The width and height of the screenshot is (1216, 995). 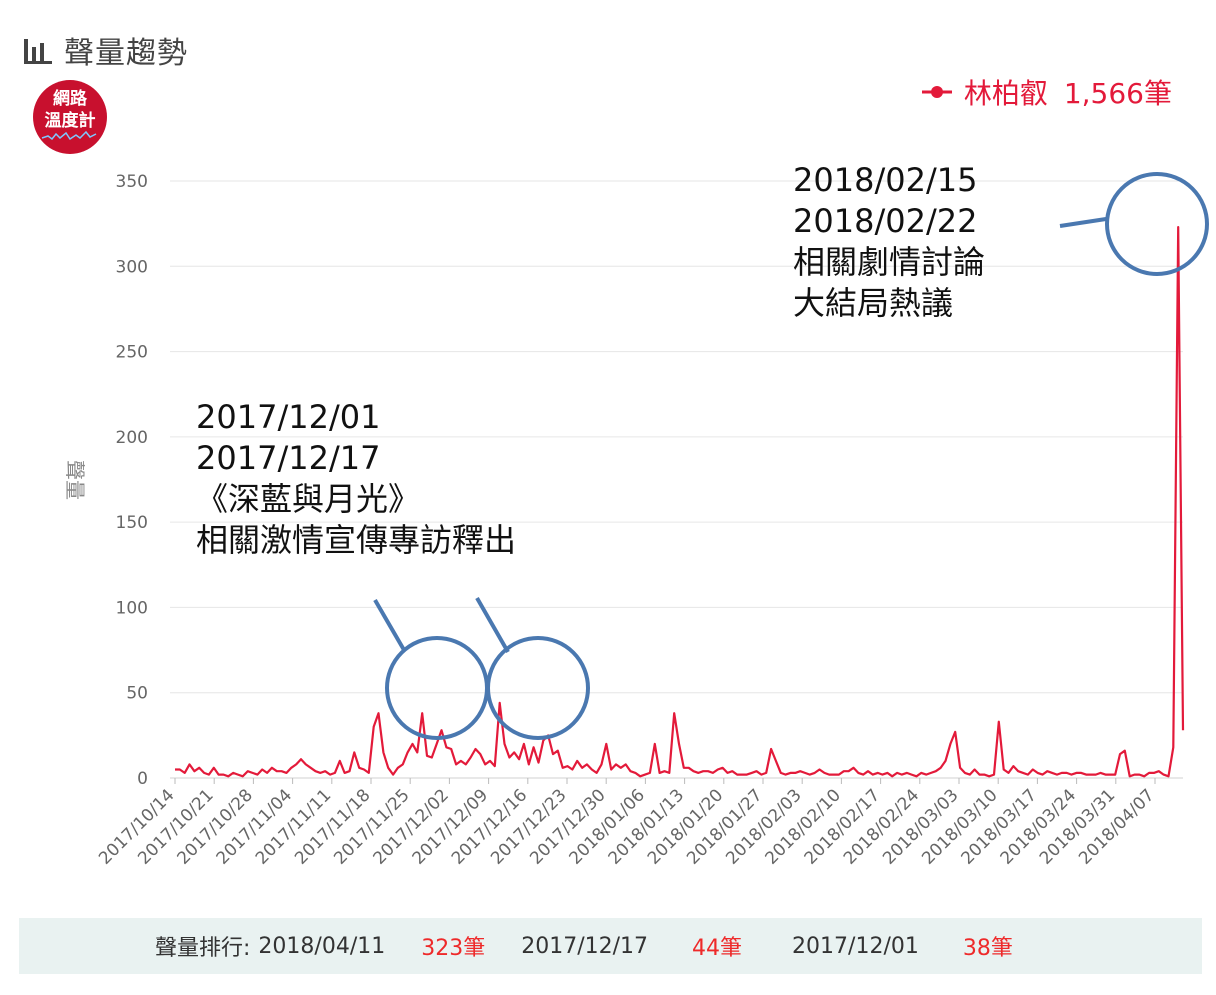 What do you see at coordinates (308, 499) in the screenshot?
I see `annotation-line: 《深藍與月光》` at bounding box center [308, 499].